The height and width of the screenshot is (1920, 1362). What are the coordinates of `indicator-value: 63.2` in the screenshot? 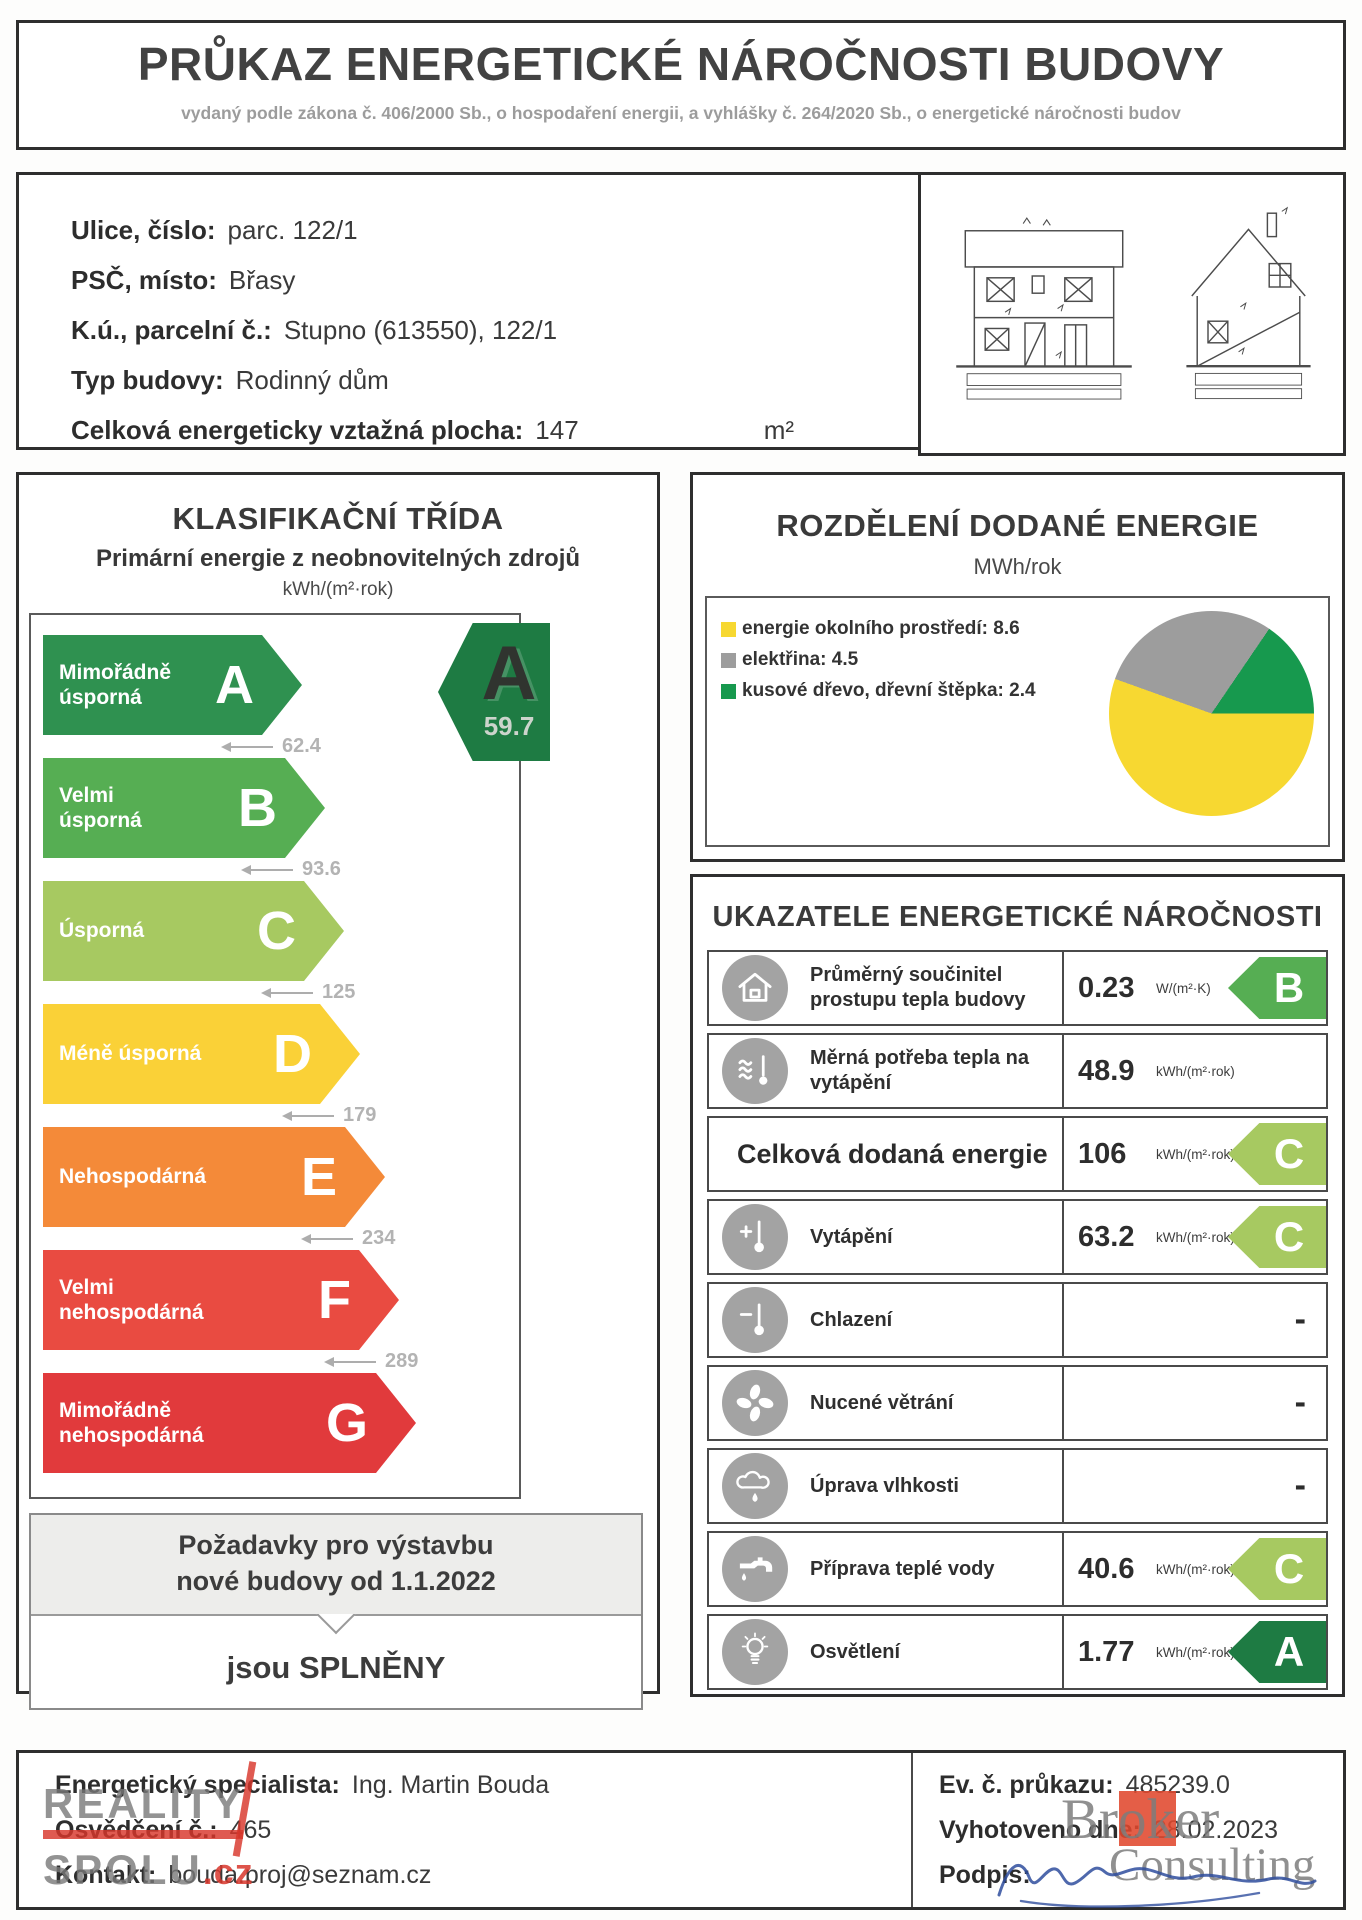 It's located at (1106, 1236).